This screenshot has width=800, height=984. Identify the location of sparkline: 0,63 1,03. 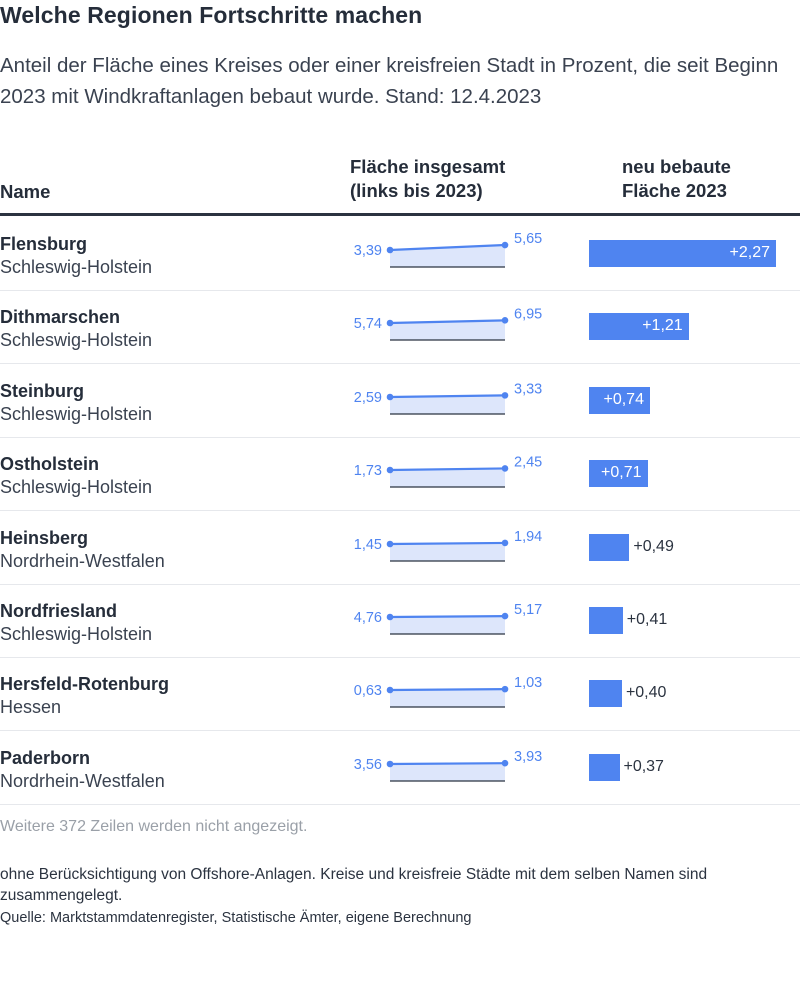
(448, 692).